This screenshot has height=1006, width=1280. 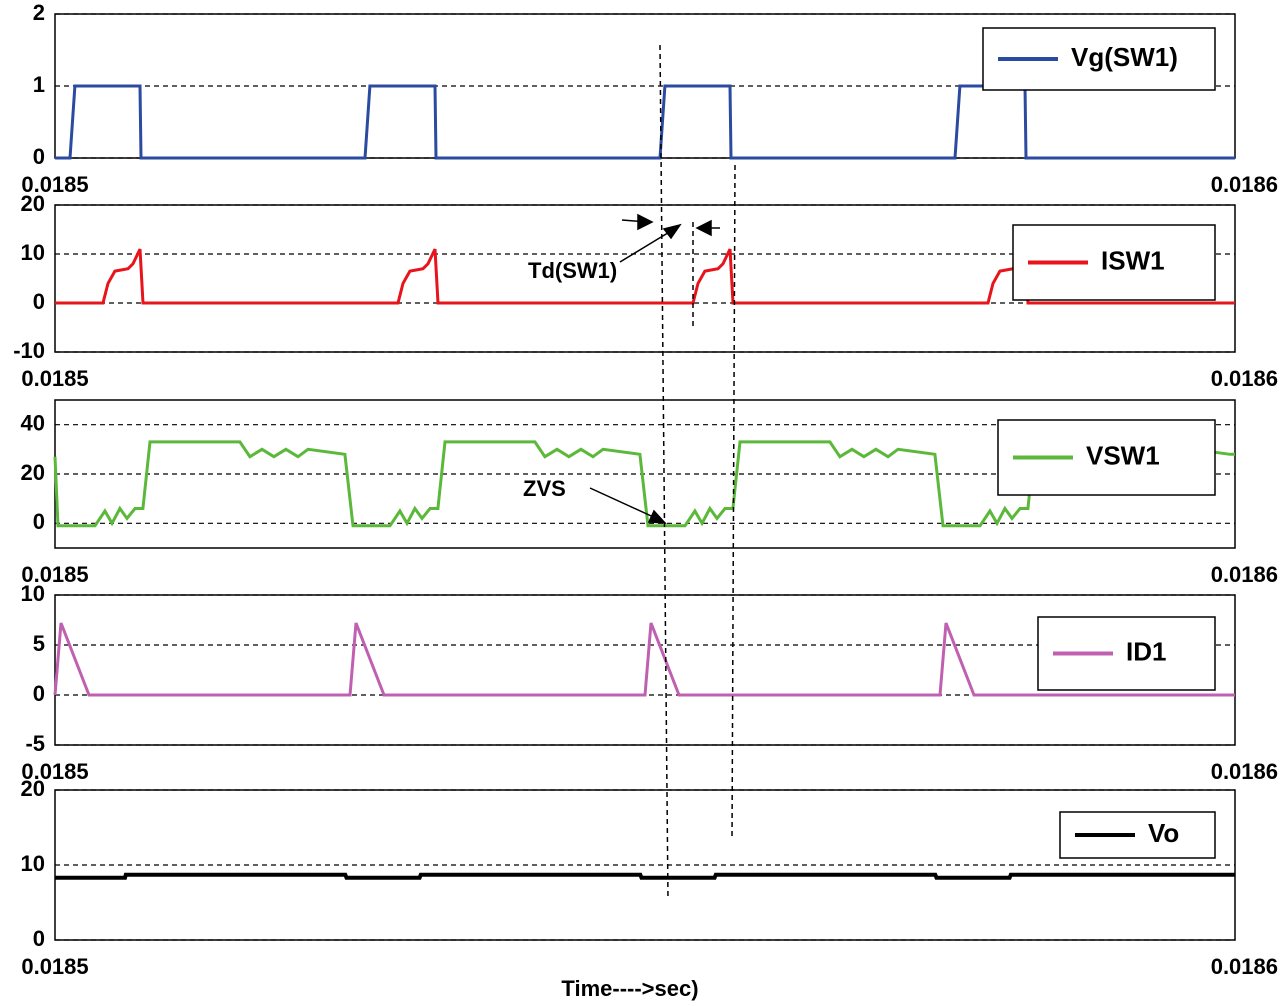 I want to click on annotation: Td(SW1), so click(x=572, y=270).